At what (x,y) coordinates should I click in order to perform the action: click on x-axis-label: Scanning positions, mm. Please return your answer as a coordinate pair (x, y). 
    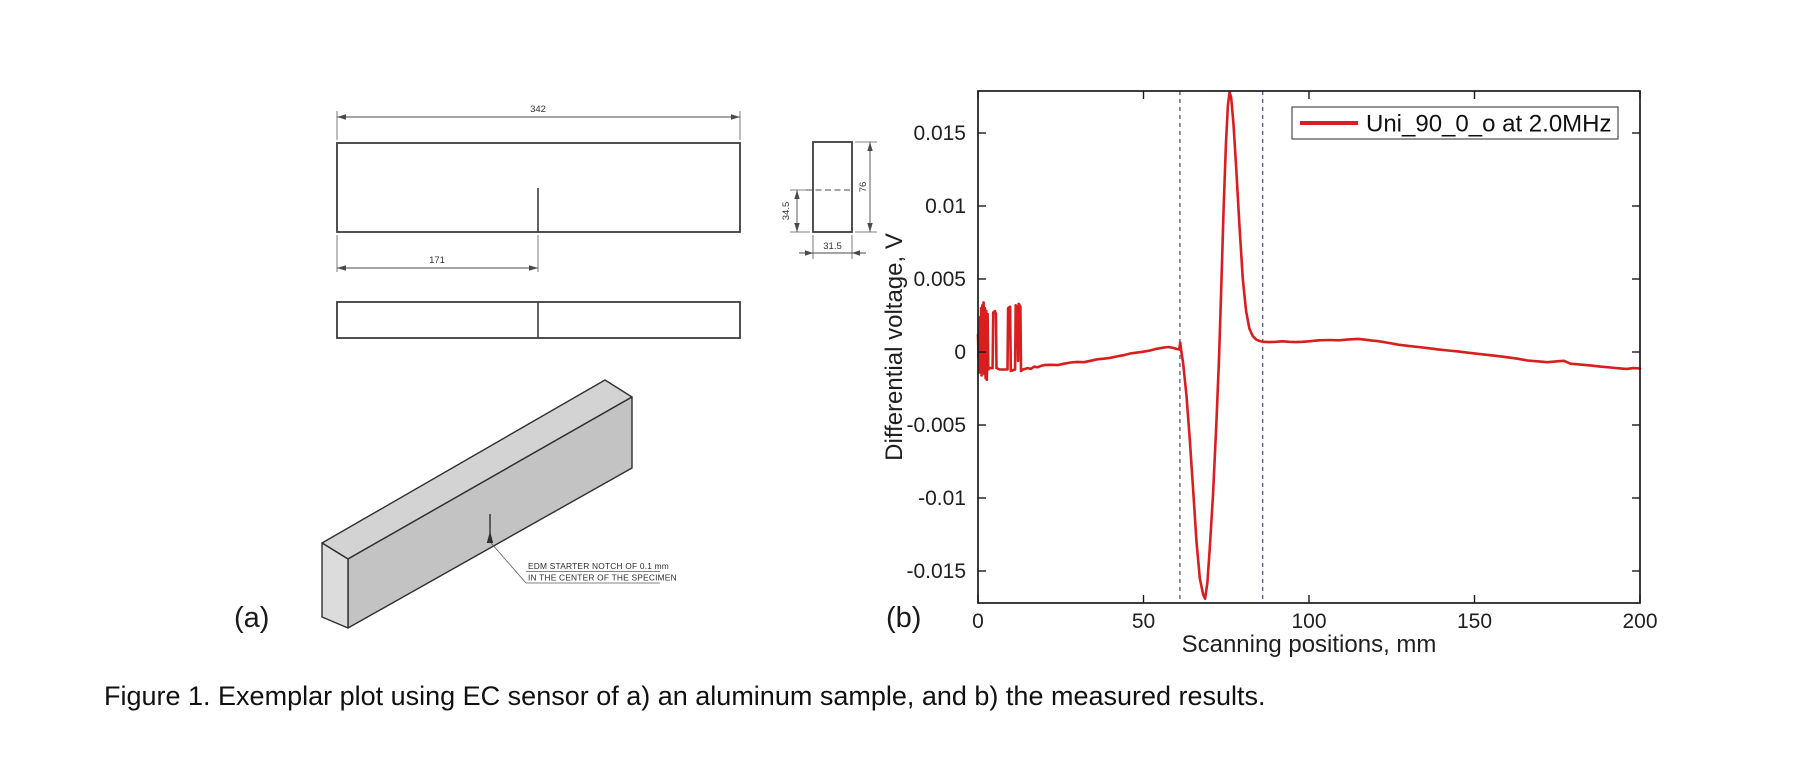
    Looking at the image, I should click on (1309, 644).